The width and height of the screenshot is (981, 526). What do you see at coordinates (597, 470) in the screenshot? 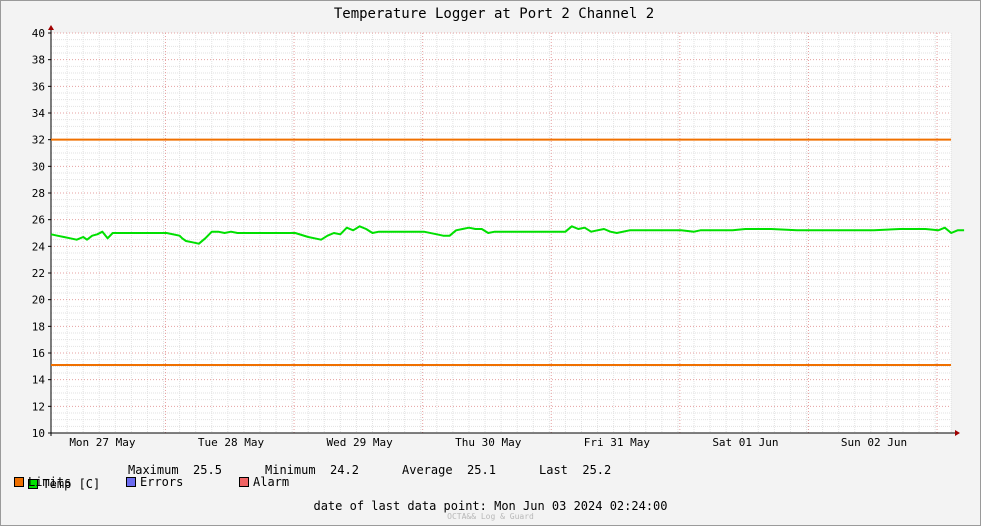
I see `last-value: 25.2` at bounding box center [597, 470].